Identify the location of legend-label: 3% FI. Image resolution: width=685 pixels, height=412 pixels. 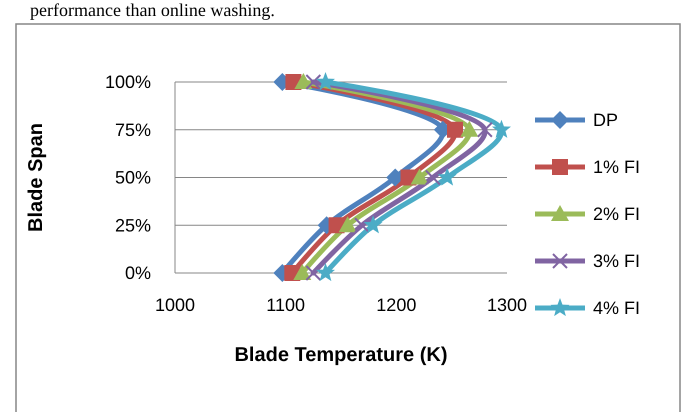
(616, 261).